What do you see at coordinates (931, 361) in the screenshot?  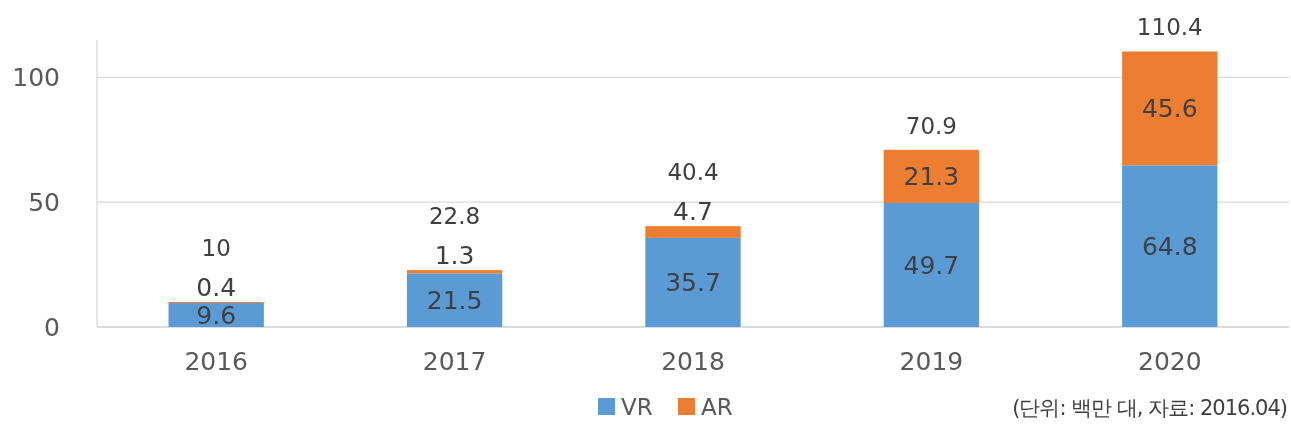 I see `x-tick-label: 2019` at bounding box center [931, 361].